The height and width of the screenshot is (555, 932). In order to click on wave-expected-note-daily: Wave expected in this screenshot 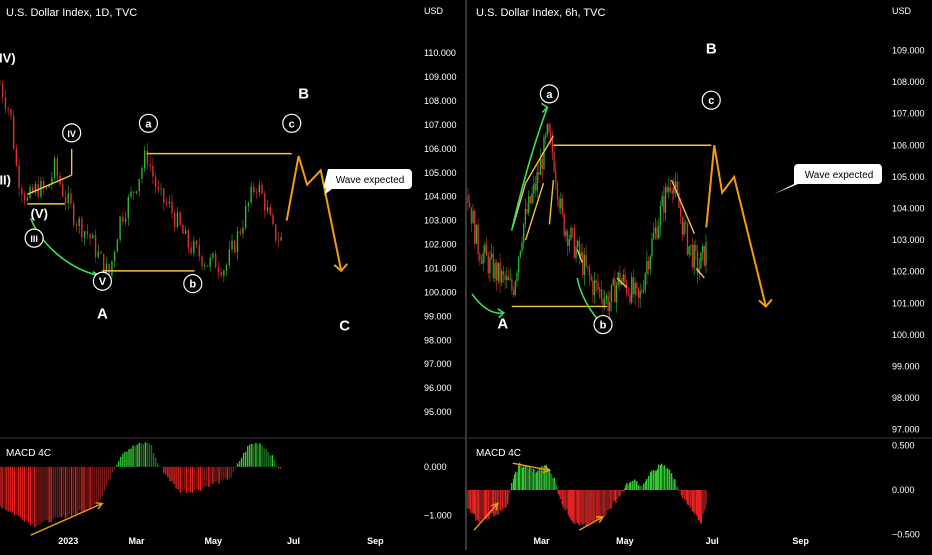, I will do `click(367, 182)`.